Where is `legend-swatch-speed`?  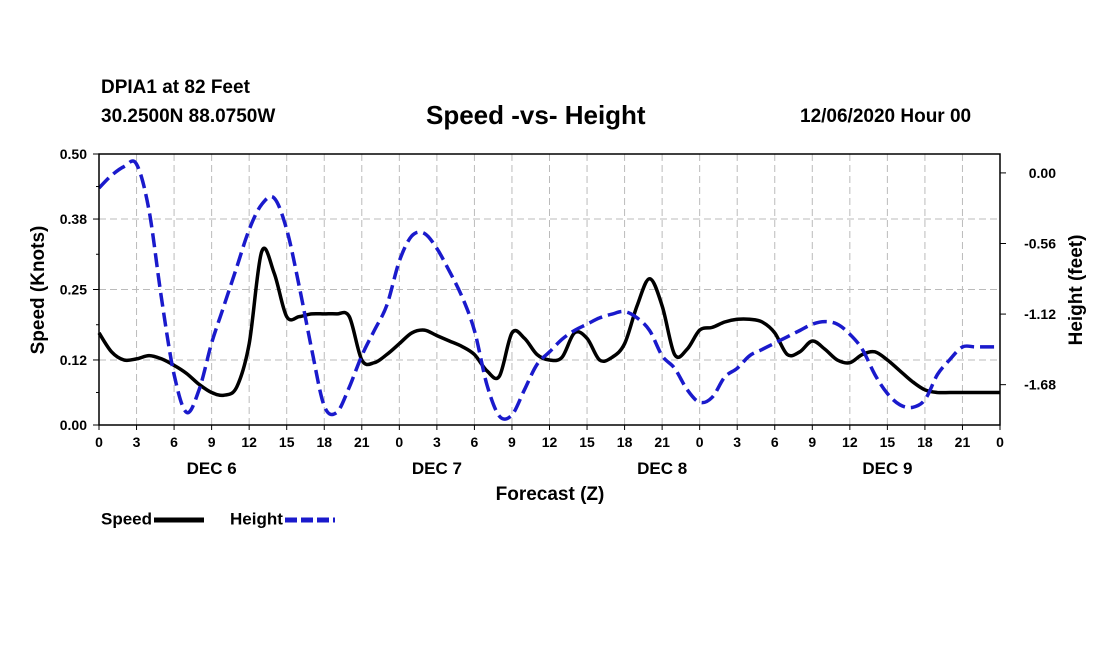
legend-swatch-speed is located at coordinates (179, 520).